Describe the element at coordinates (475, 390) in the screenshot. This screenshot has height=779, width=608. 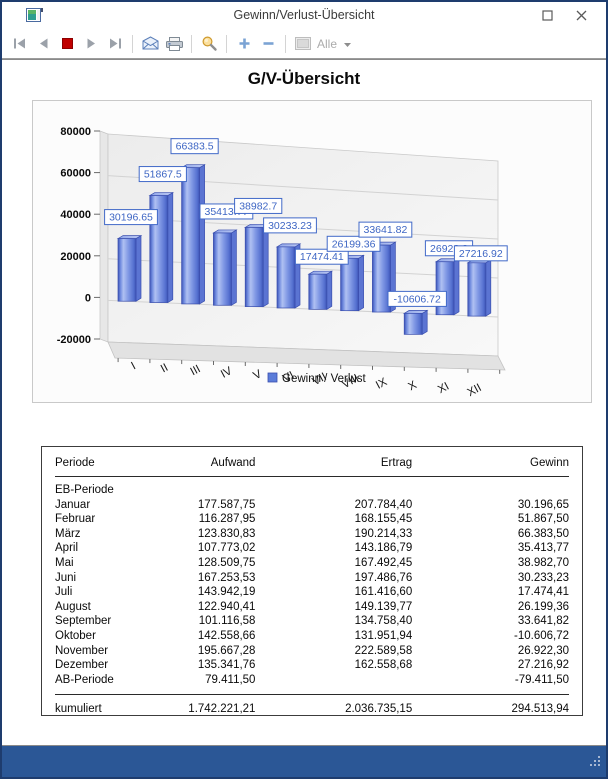
I see `svg-text: XII` at that location.